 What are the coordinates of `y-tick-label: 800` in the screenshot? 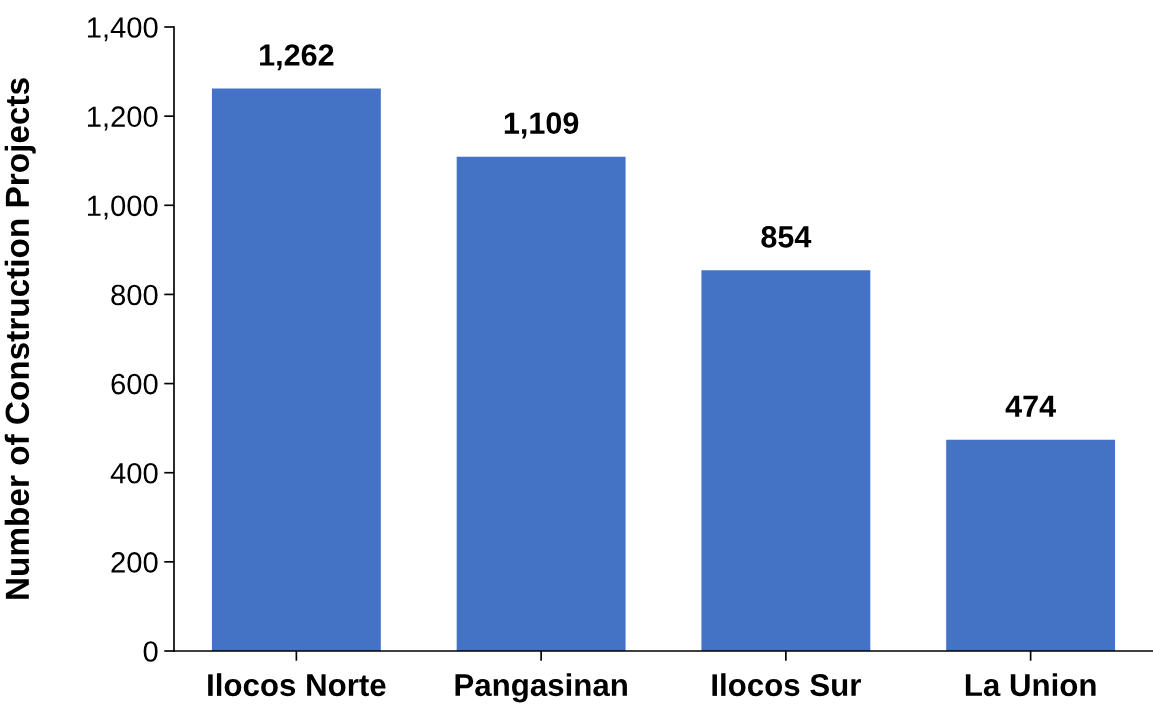 It's located at (134, 295).